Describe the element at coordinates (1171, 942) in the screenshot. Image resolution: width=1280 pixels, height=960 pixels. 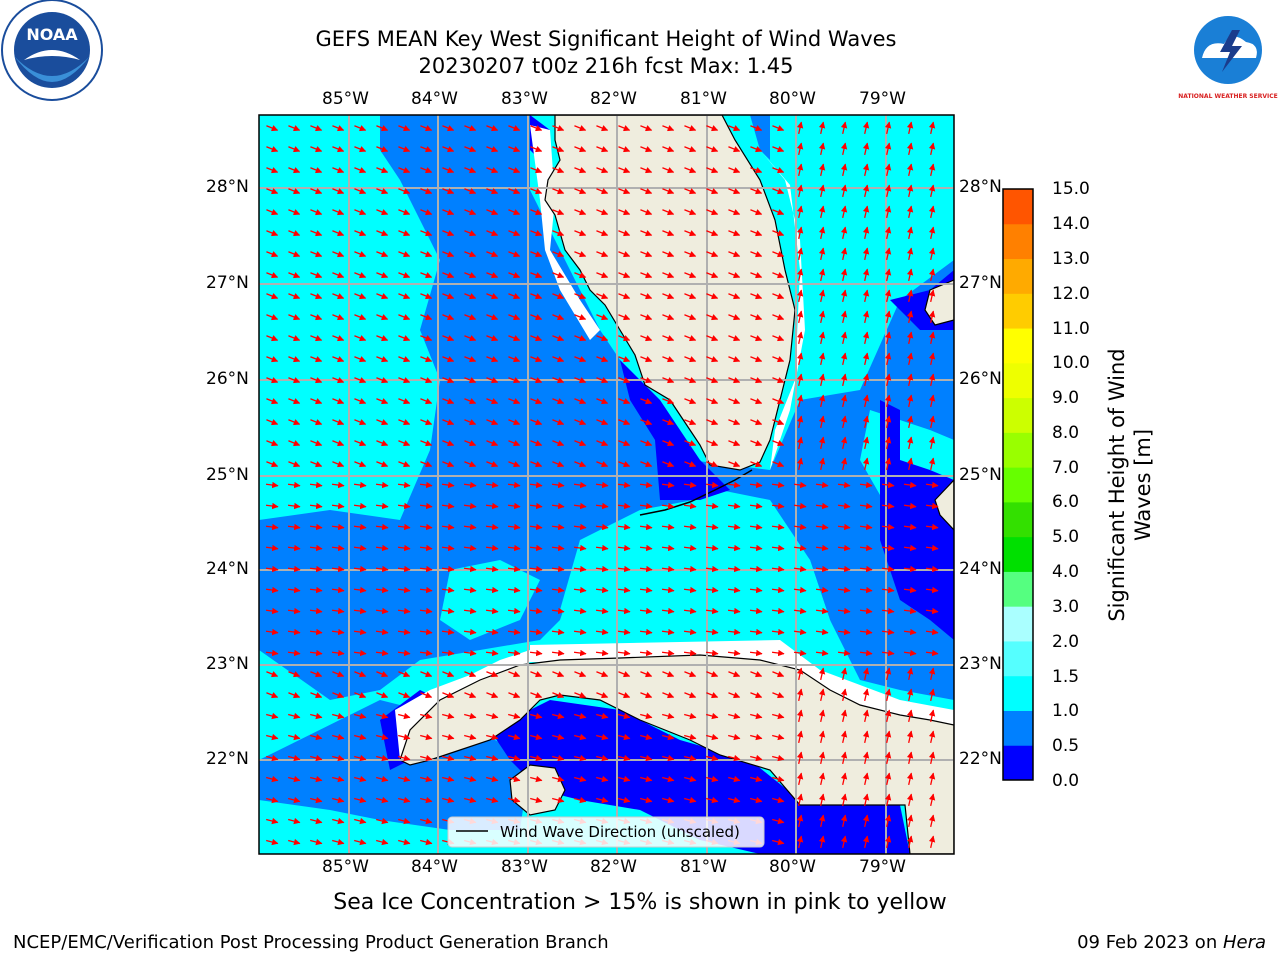
I see `footer-date: 09 Feb 2023 on Hera` at that location.